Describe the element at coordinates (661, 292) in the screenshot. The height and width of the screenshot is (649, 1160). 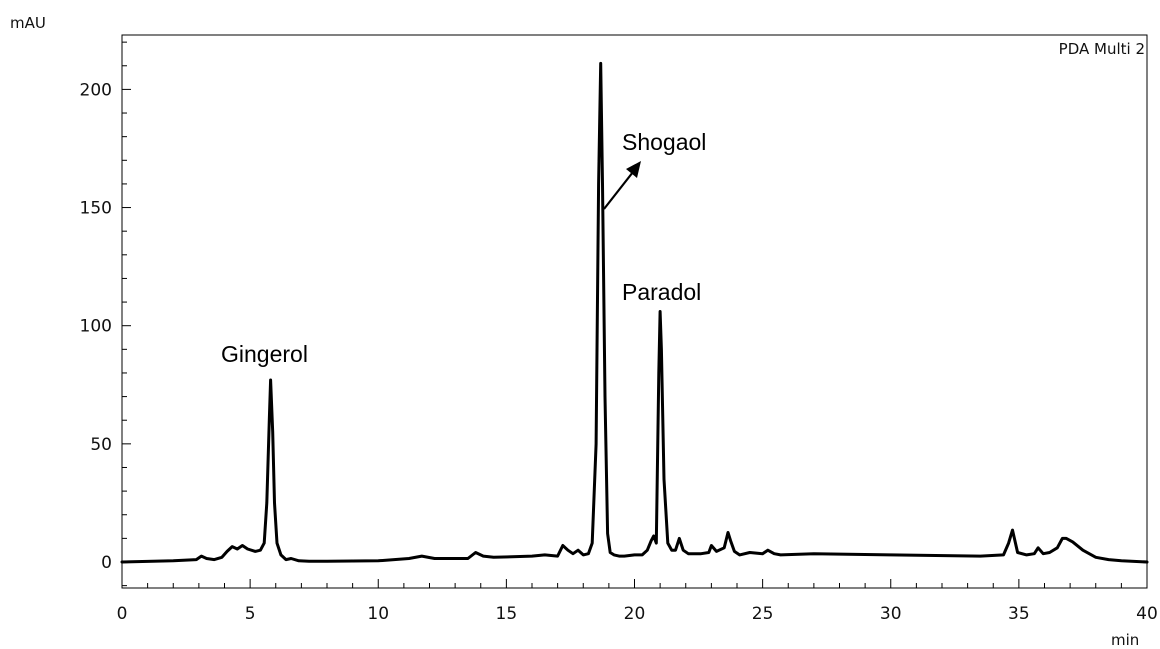
I see `peak-label-paradol: Paradol` at that location.